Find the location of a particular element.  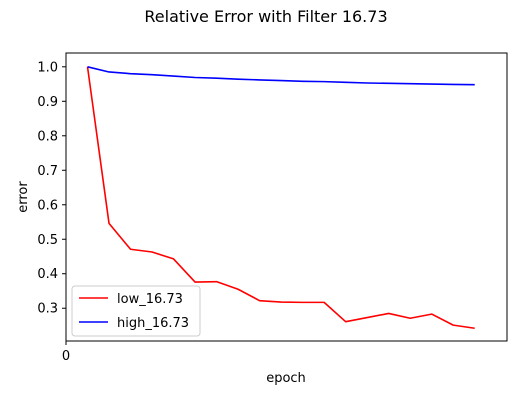

y-tick-label: 0.6 is located at coordinates (47, 205).